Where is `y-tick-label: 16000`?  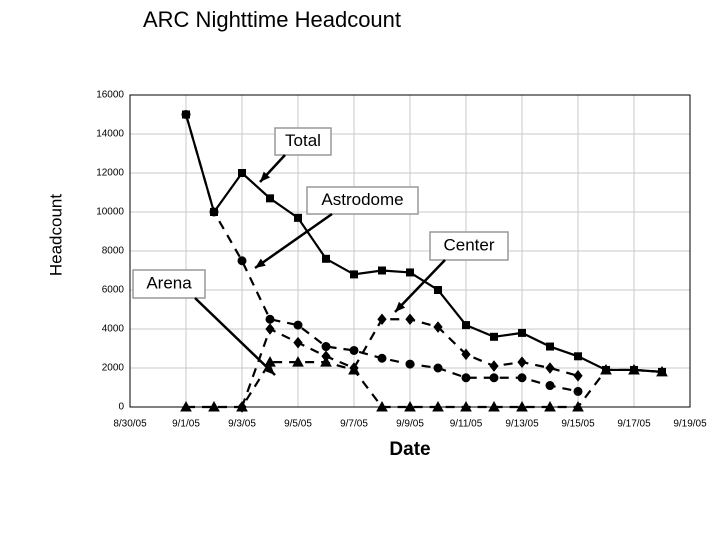
y-tick-label: 16000 is located at coordinates (110, 95).